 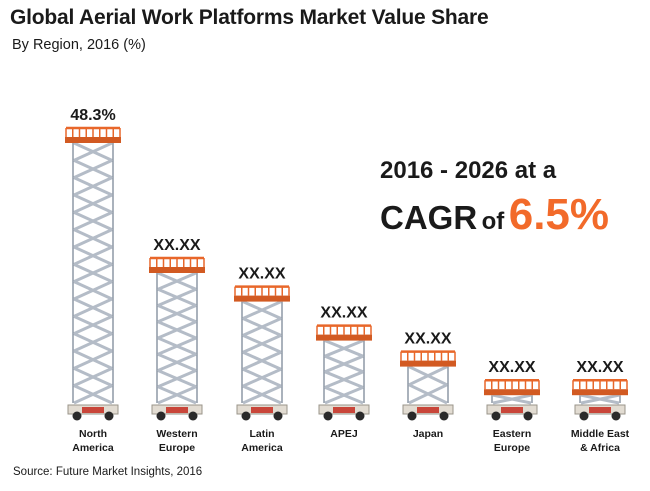 I want to click on cagr-word: CAGR, so click(x=429, y=217).